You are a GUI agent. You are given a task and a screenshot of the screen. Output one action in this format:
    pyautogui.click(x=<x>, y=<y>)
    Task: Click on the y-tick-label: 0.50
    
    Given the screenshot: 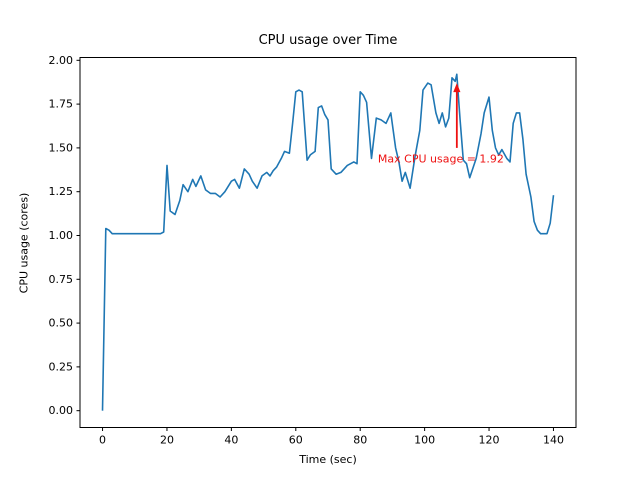 What is the action you would take?
    pyautogui.click(x=61, y=323)
    